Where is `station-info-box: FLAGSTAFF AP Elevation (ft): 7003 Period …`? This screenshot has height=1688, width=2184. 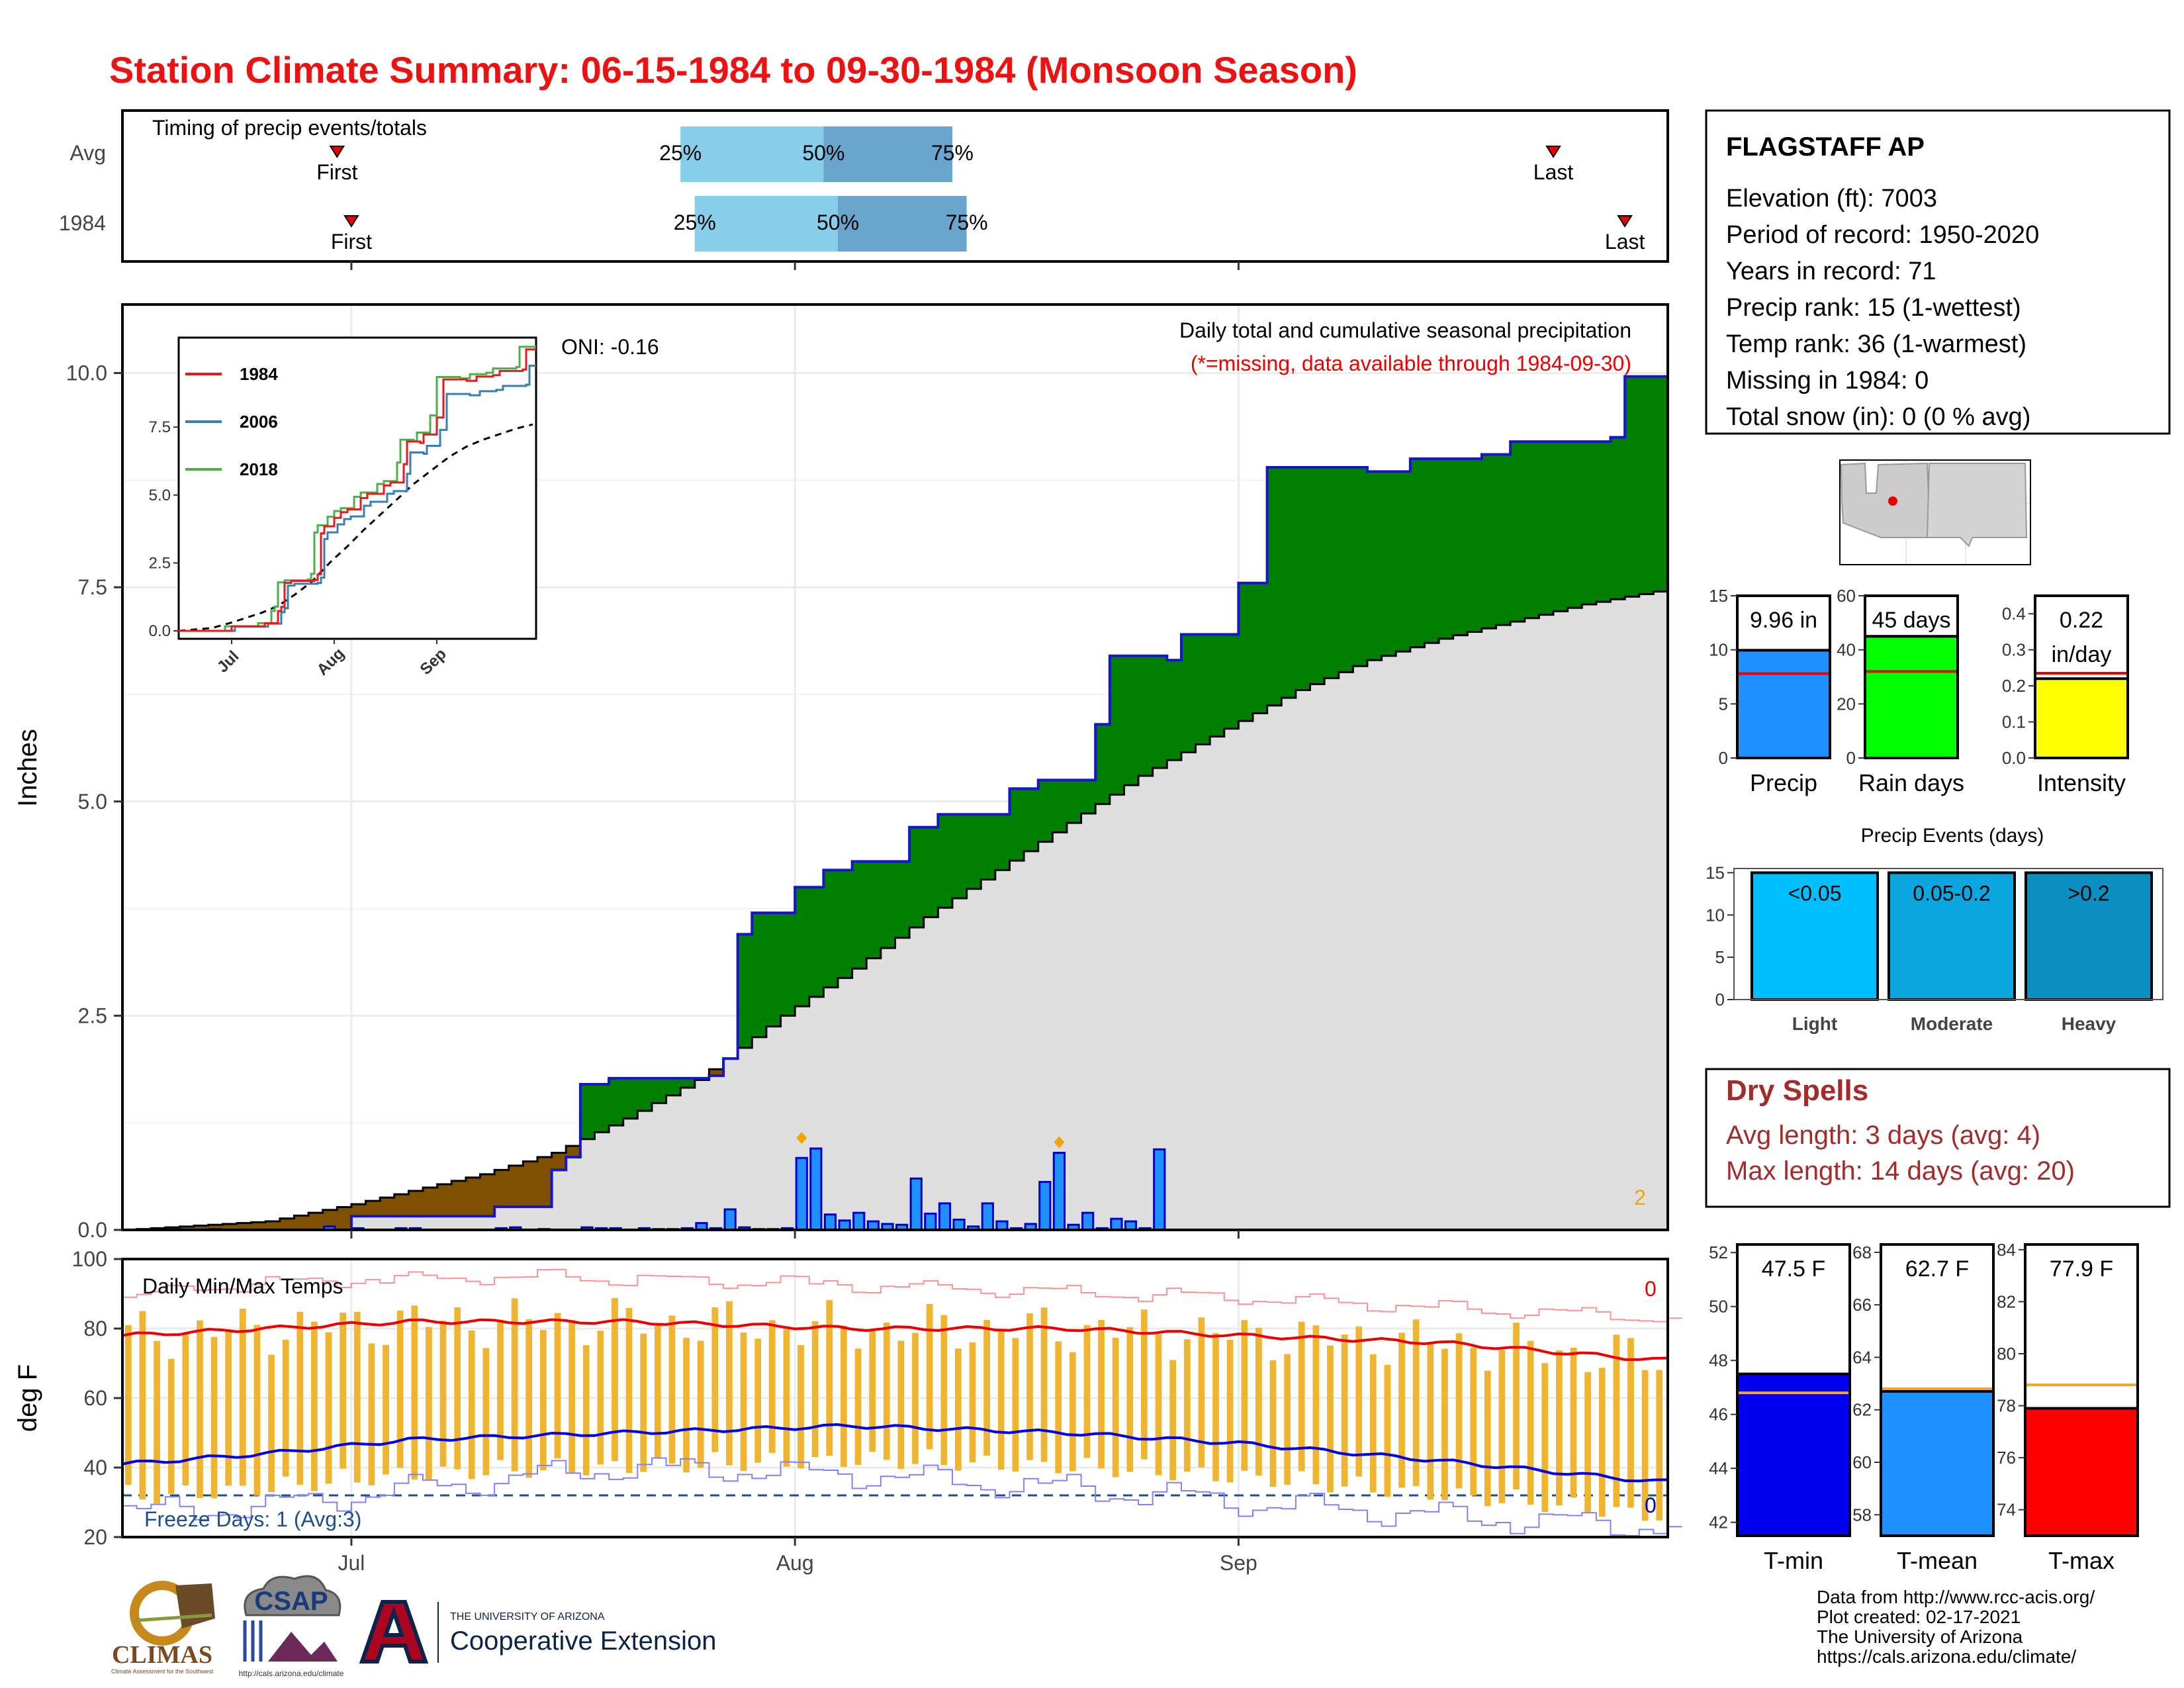 station-info-box: FLAGSTAFF AP Elevation (ft): 7003 Period … is located at coordinates (1938, 272).